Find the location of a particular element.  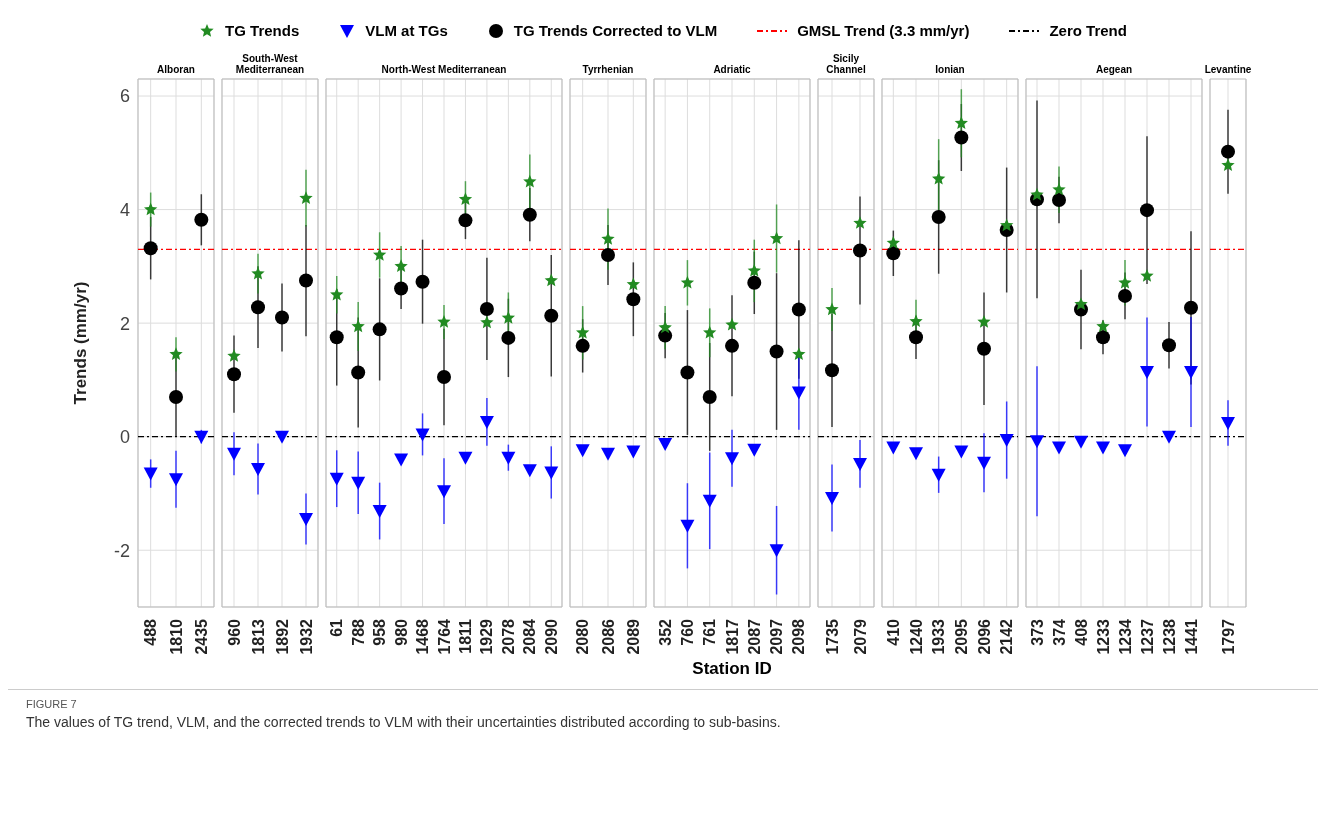

x-tick-label: 2098 is located at coordinates (799, 636).